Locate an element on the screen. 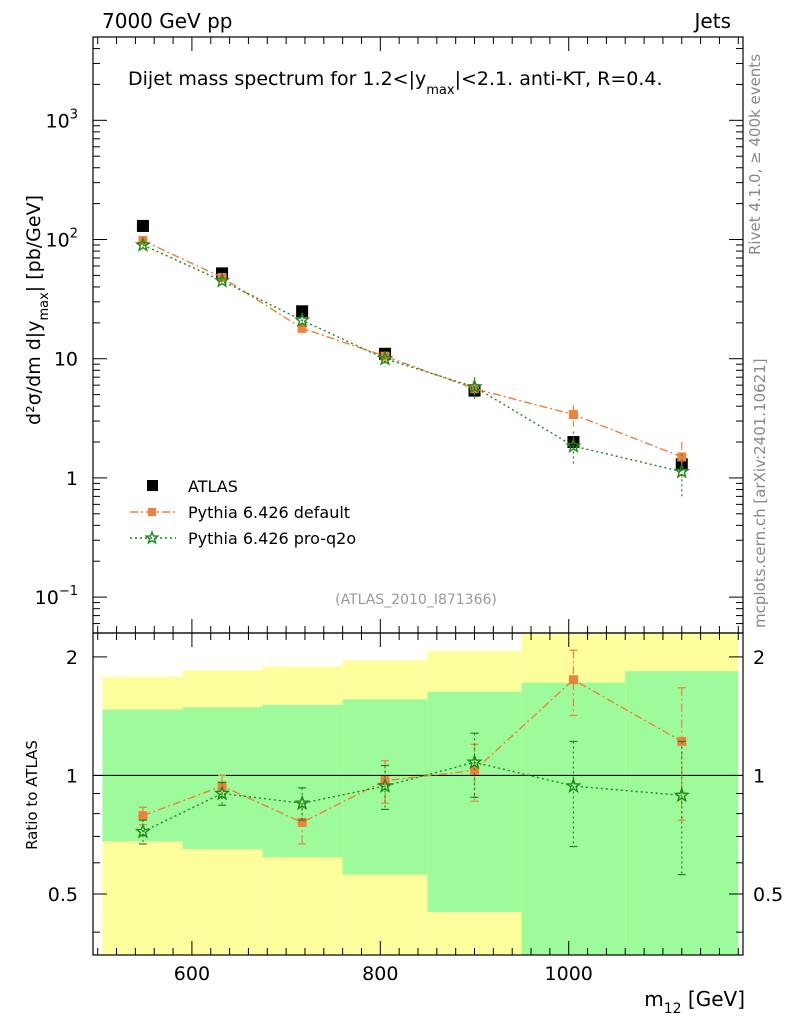 Image resolution: width=786 pixels, height=1029 pixels. legend-marker-default is located at coordinates (152, 512).